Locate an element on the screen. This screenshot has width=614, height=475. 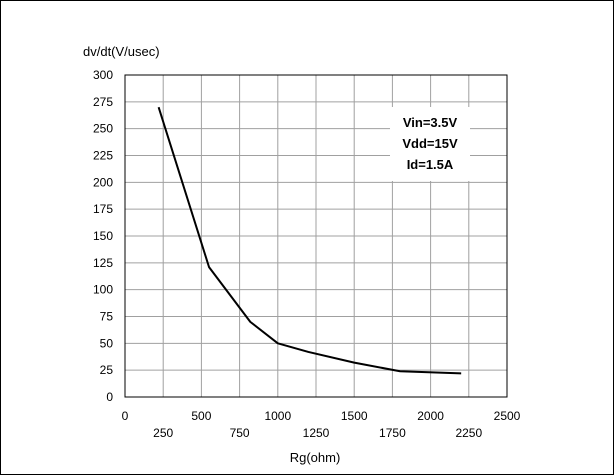
x-tick-label: 1000 is located at coordinates (277, 416).